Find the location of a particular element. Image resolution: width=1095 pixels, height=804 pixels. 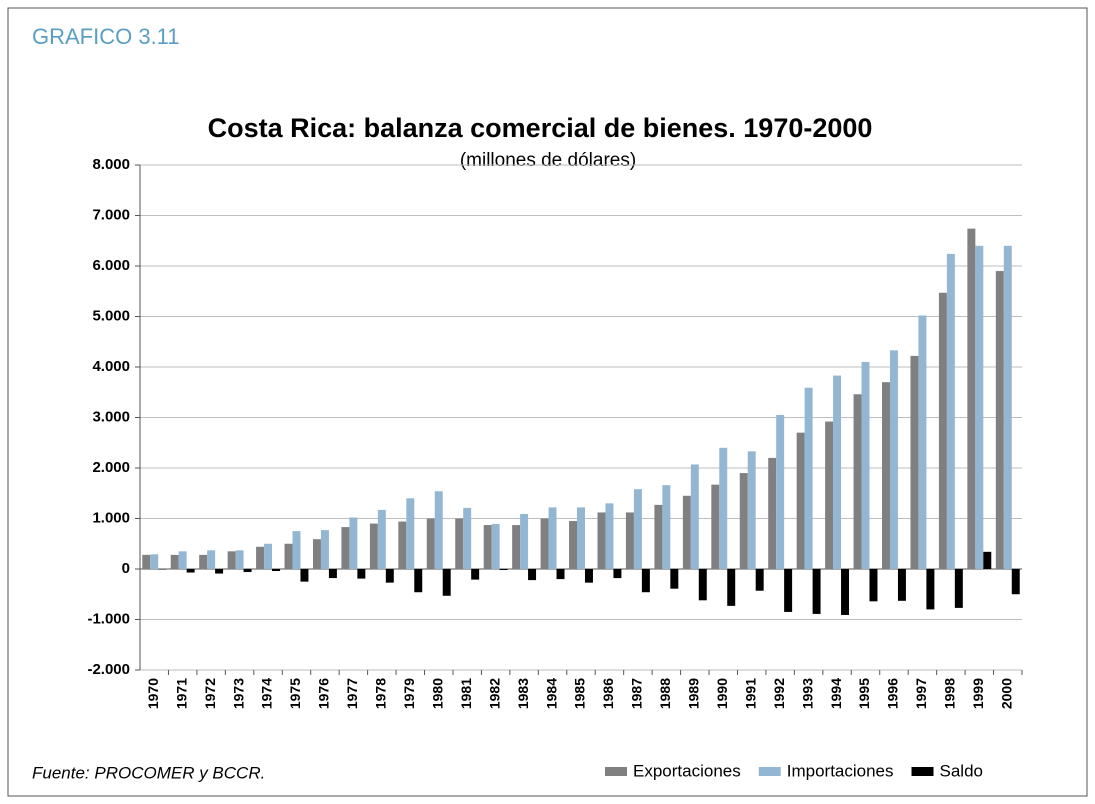

y-tick-label: 1.000 is located at coordinates (111, 517).